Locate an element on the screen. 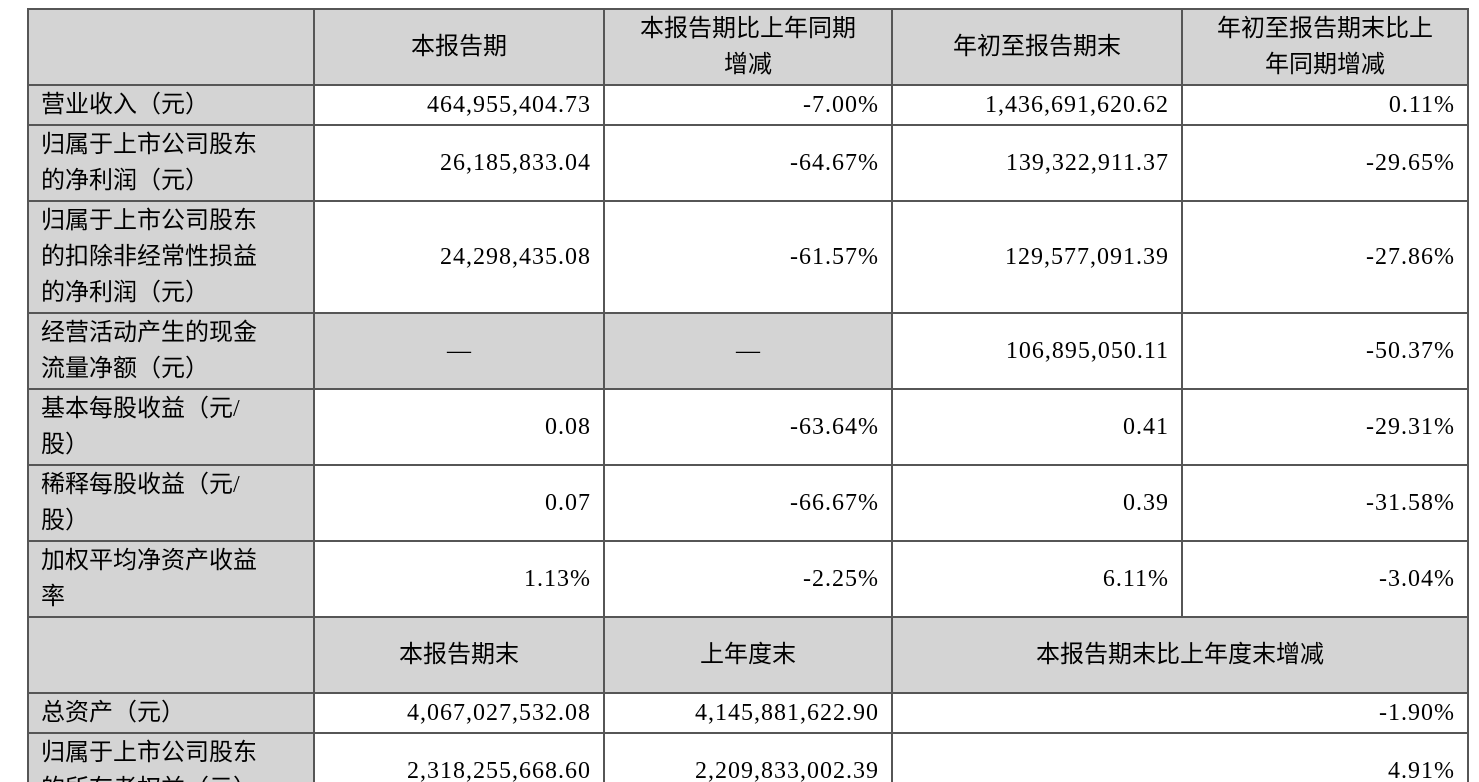 The width and height of the screenshot is (1479, 782). column-header-current-period: 本报告期 is located at coordinates (459, 47).